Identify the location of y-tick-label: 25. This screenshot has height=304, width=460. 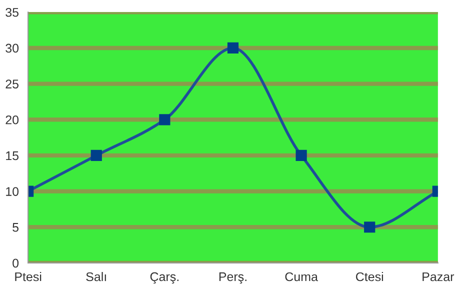
(12, 84).